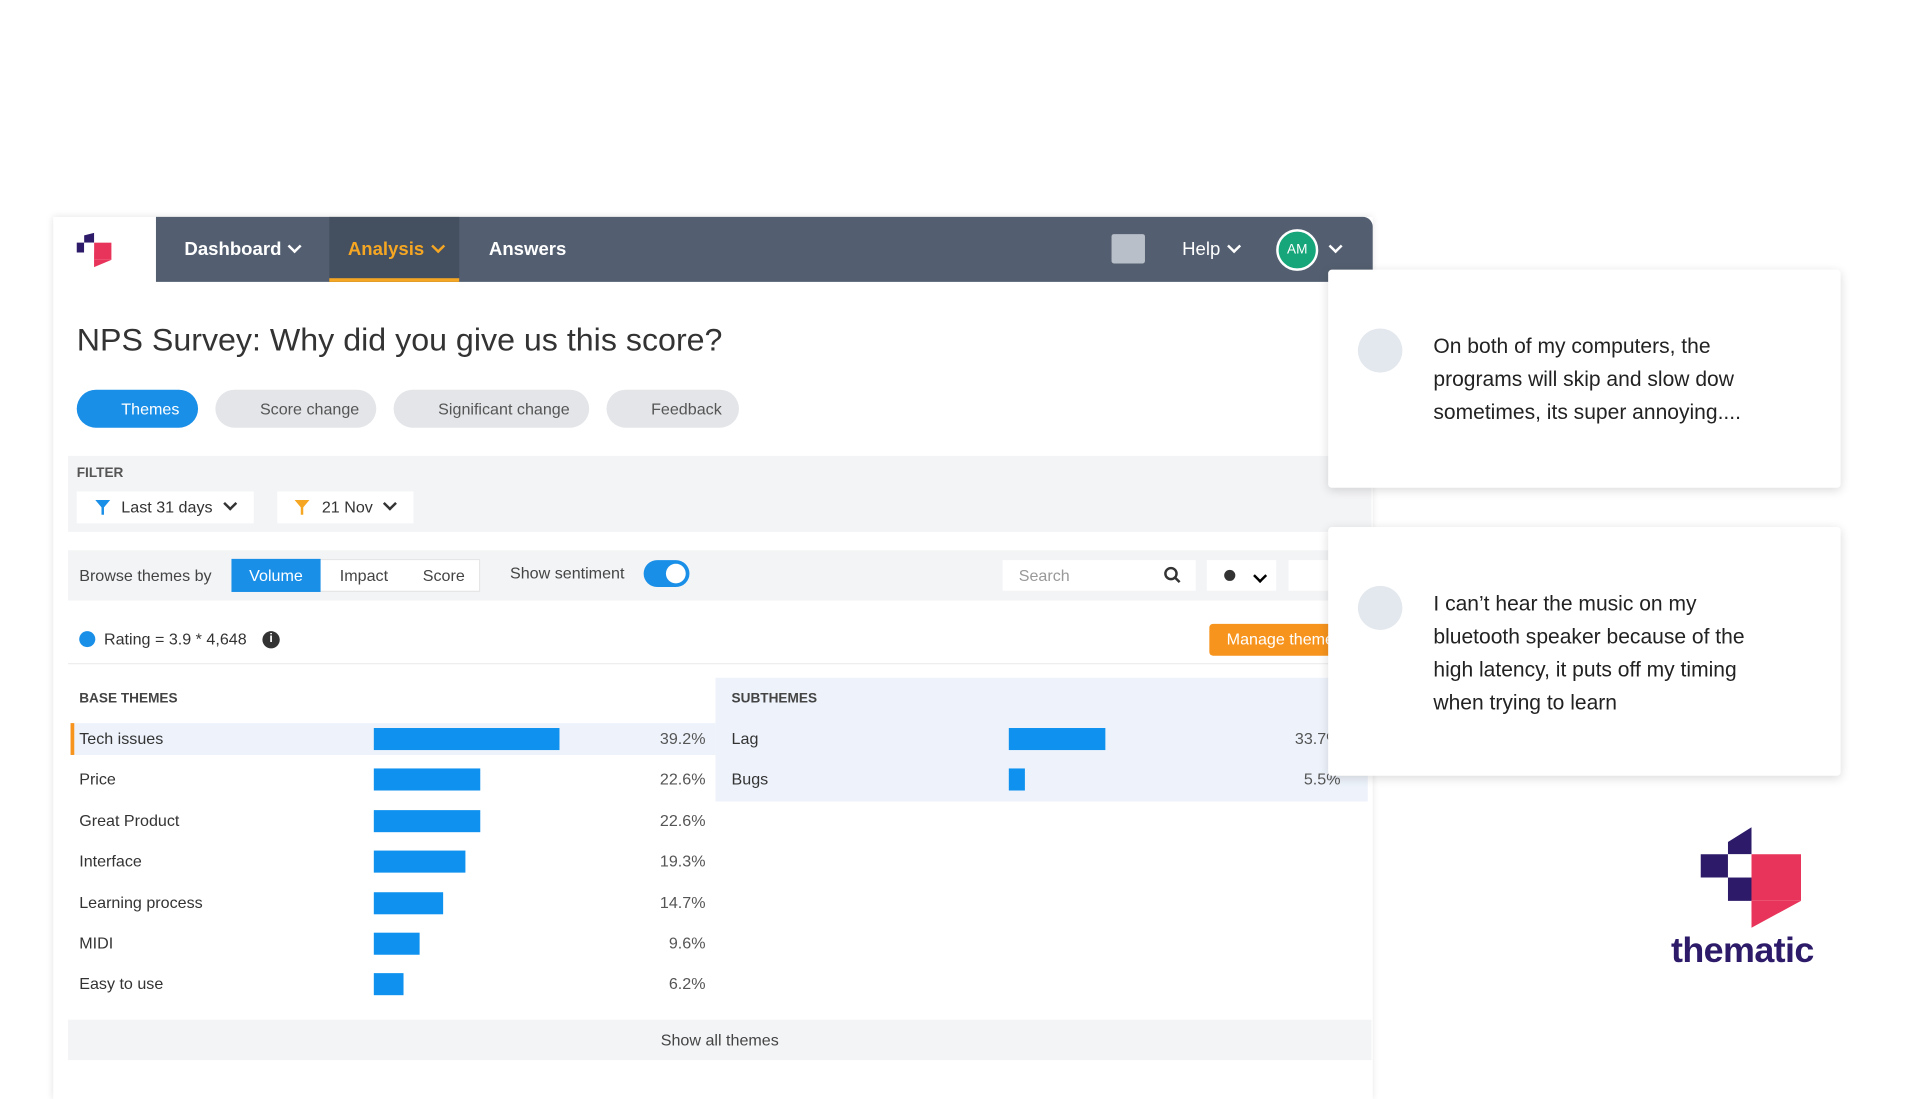  What do you see at coordinates (567, 573) in the screenshot?
I see `sentiment-label: Show sentiment` at bounding box center [567, 573].